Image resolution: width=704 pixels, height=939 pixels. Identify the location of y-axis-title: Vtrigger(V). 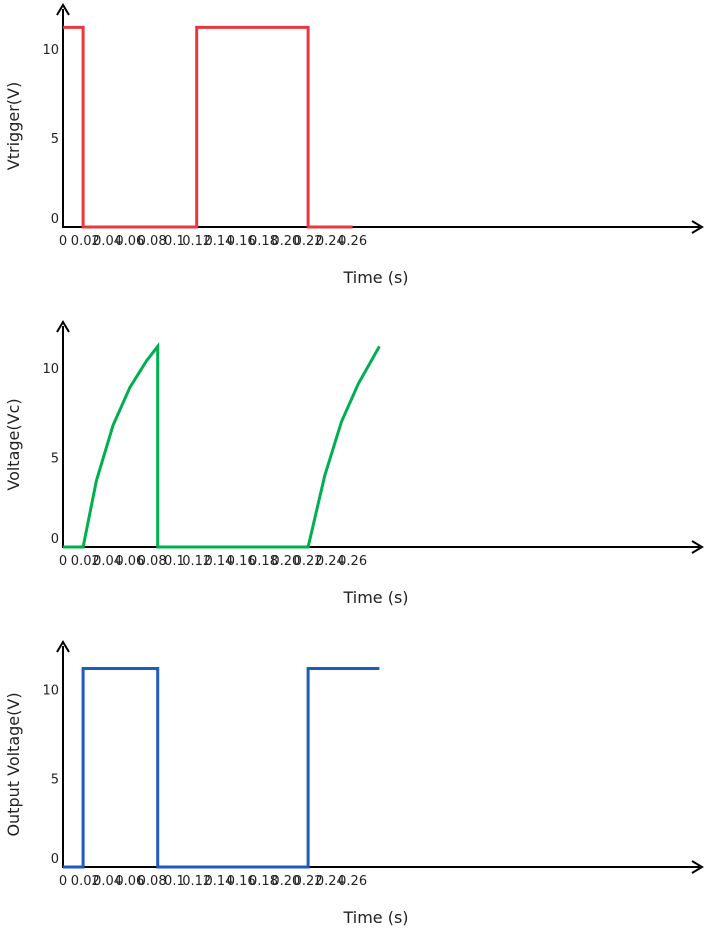
(13, 126).